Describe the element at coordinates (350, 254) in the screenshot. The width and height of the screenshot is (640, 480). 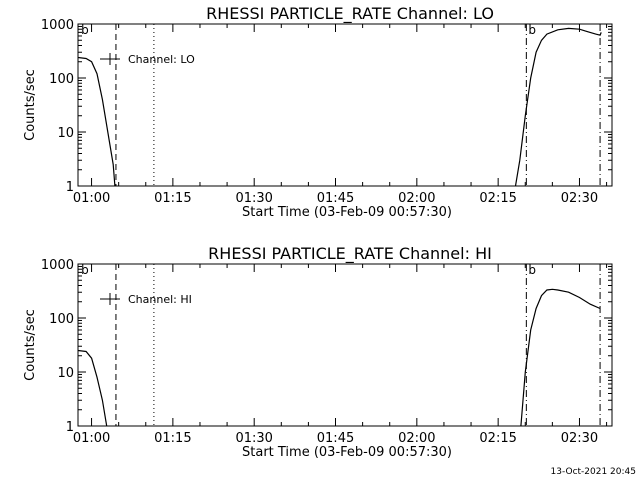
I see `chart-title: RHESSI PARTICLE_RATE Channel: HI` at that location.